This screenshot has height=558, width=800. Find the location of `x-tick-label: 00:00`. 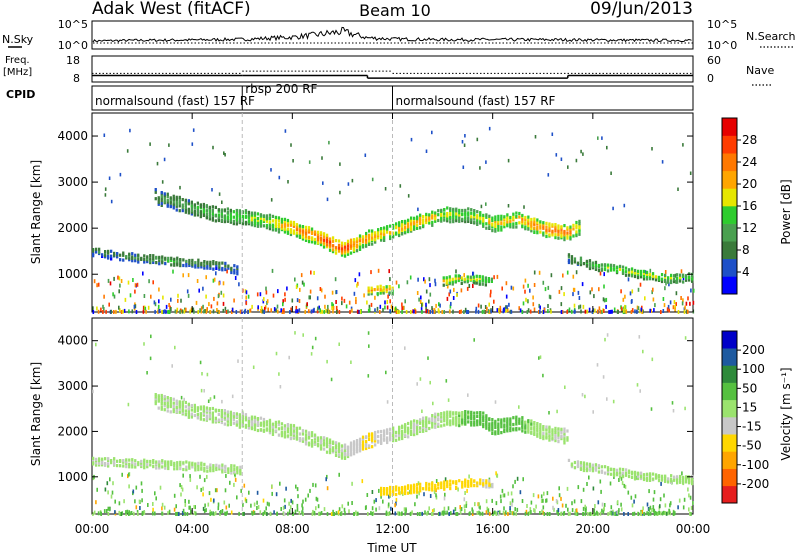

x-tick-label: 00:00 is located at coordinates (693, 529).